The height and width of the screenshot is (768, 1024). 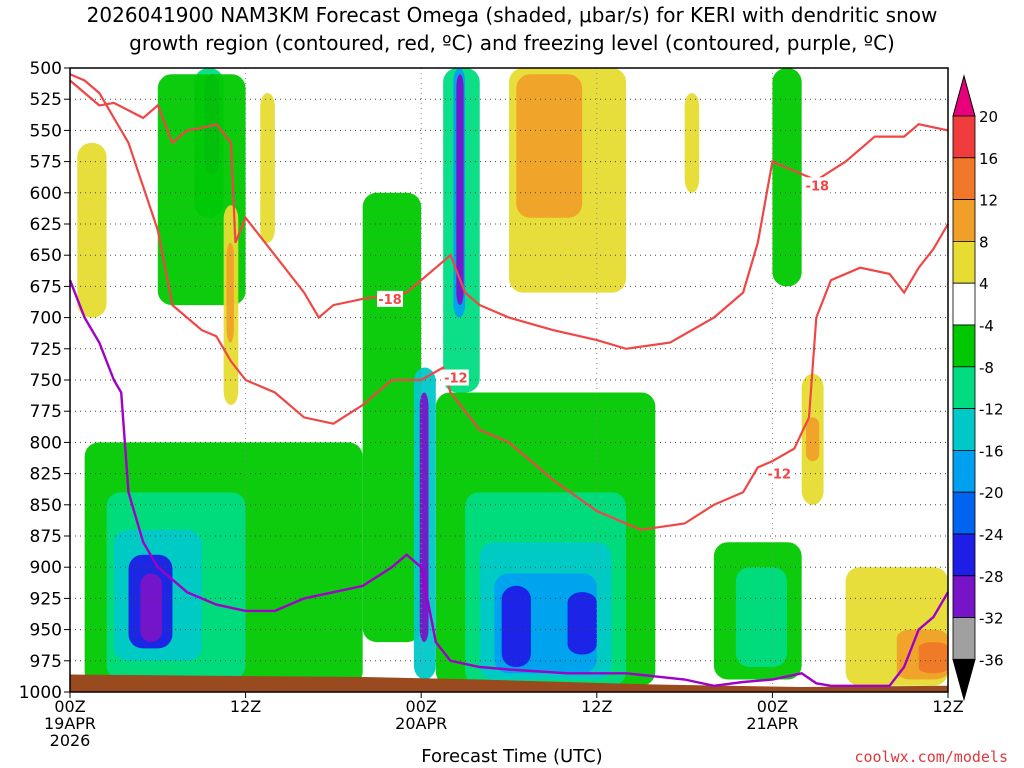 I want to click on y-tick-label: 950, so click(x=46, y=631).